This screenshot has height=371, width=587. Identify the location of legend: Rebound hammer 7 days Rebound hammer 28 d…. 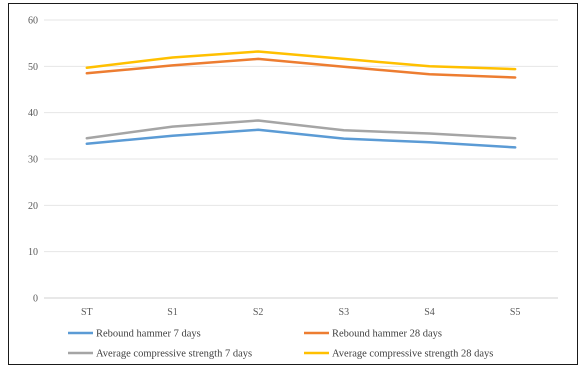
(280, 344).